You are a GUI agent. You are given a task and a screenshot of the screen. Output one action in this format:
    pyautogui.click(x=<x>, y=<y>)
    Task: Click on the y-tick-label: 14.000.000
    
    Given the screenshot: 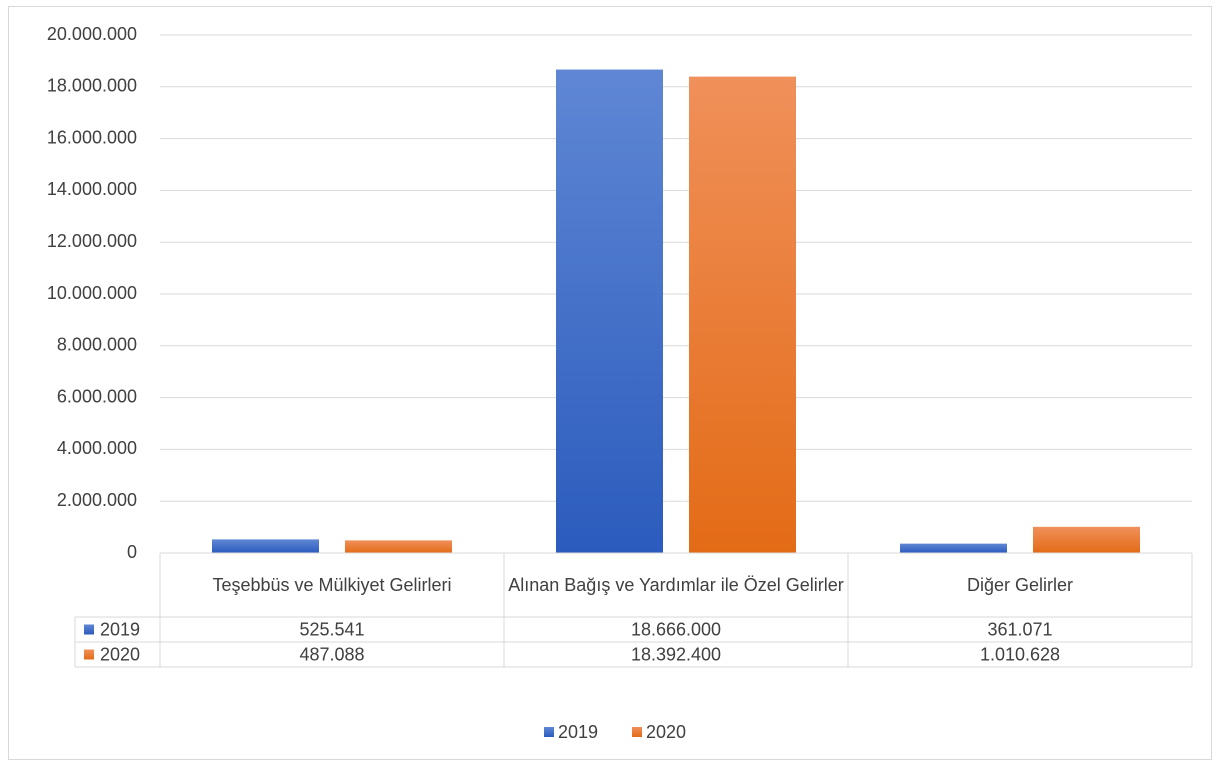 What is the action you would take?
    pyautogui.click(x=92, y=189)
    